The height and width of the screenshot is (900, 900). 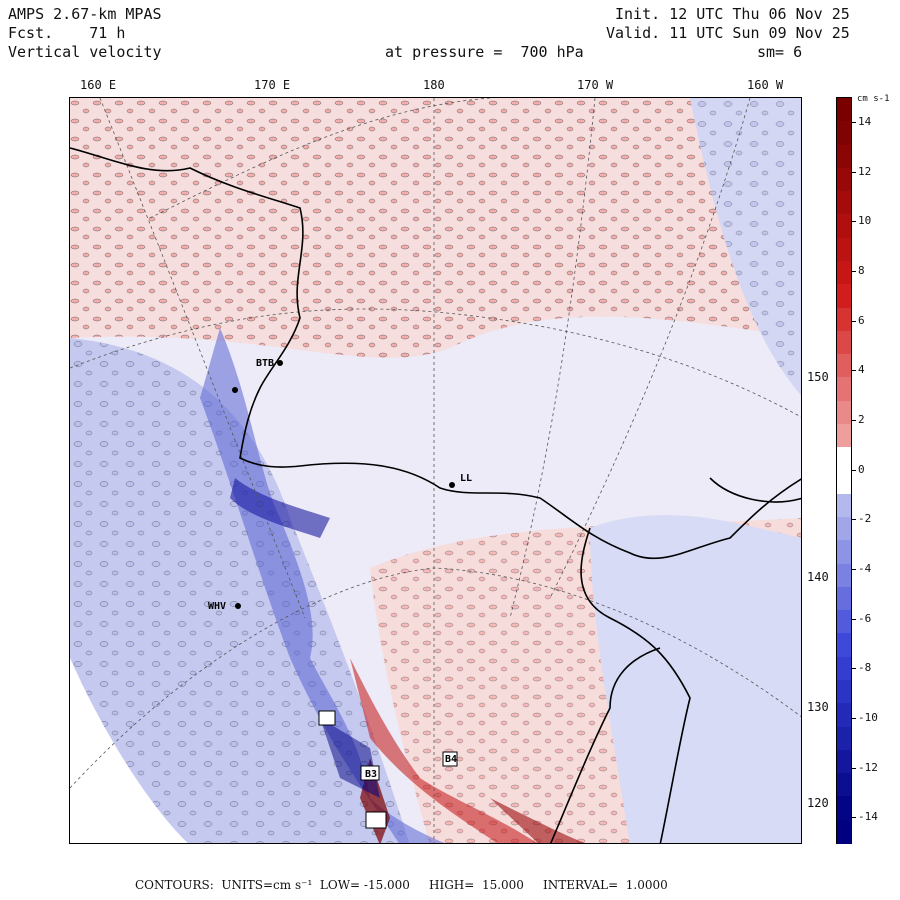 I want to click on colorbar-label: 10, so click(x=865, y=221).